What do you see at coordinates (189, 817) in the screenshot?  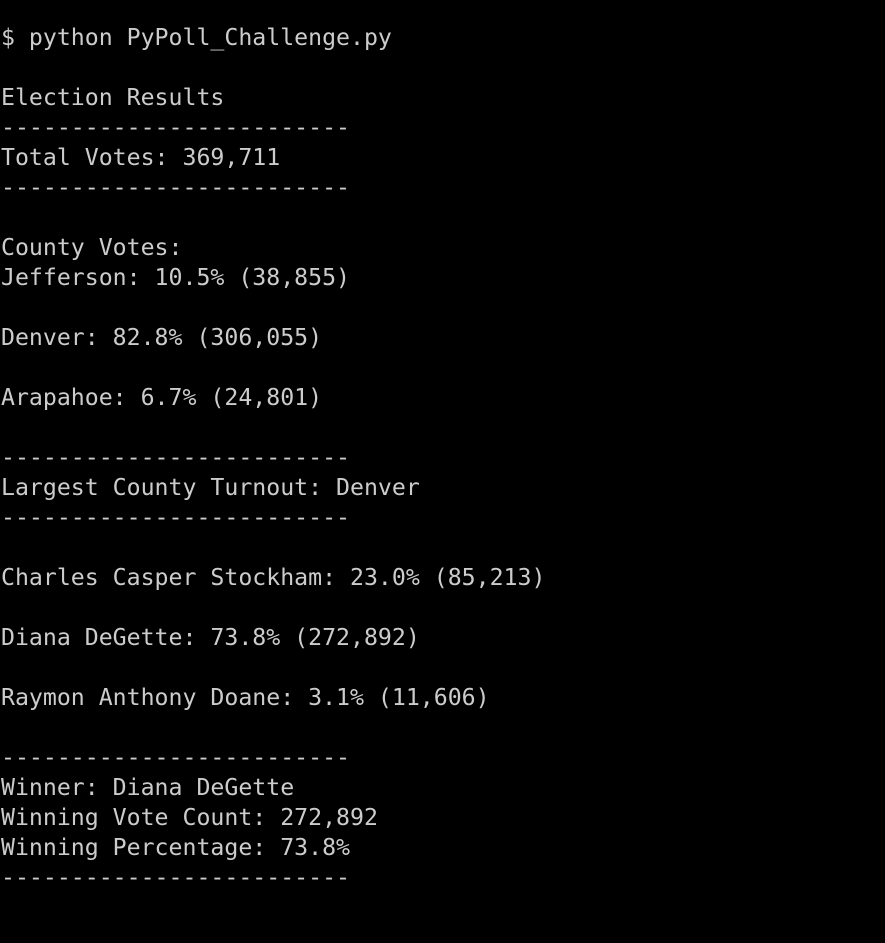 I see `winning-vote-count: Winning Vote Count: 272,892` at bounding box center [189, 817].